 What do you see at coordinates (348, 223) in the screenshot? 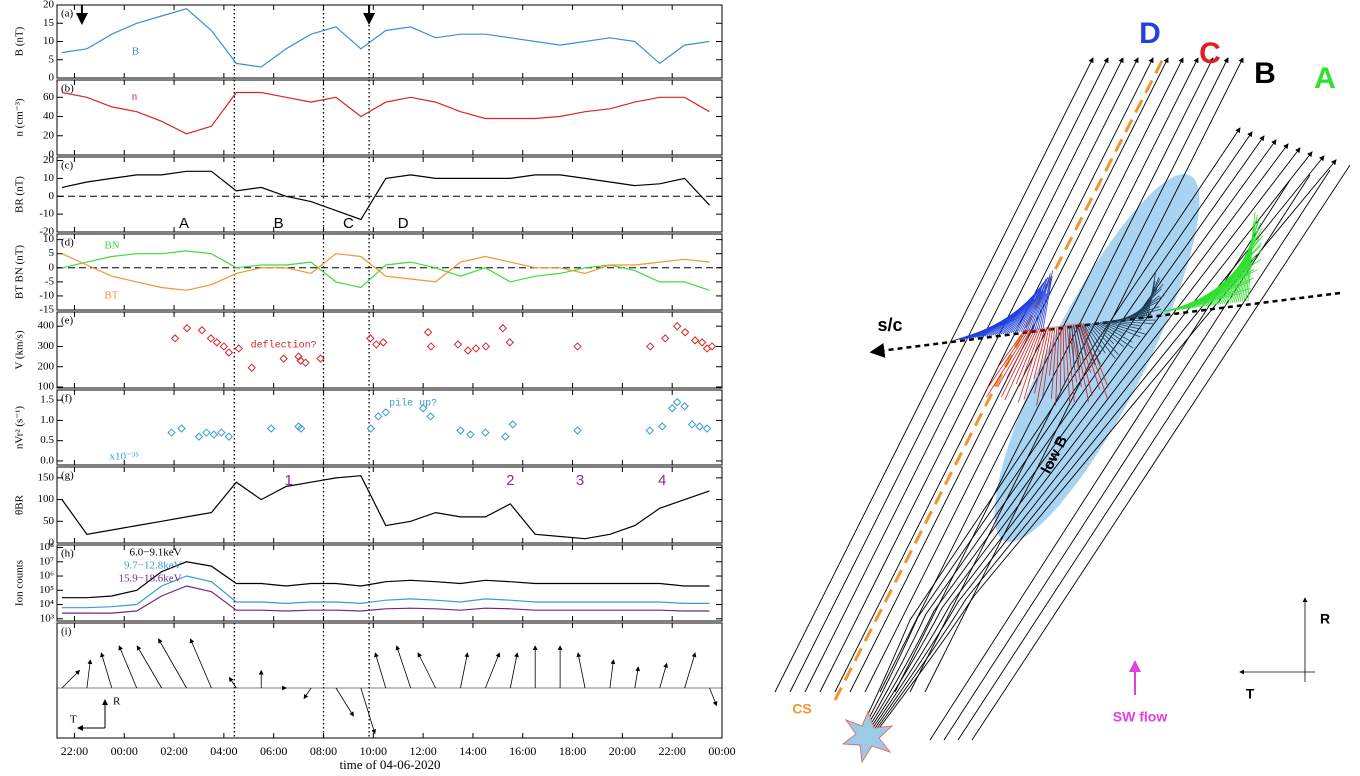
I see `region-label: C` at bounding box center [348, 223].